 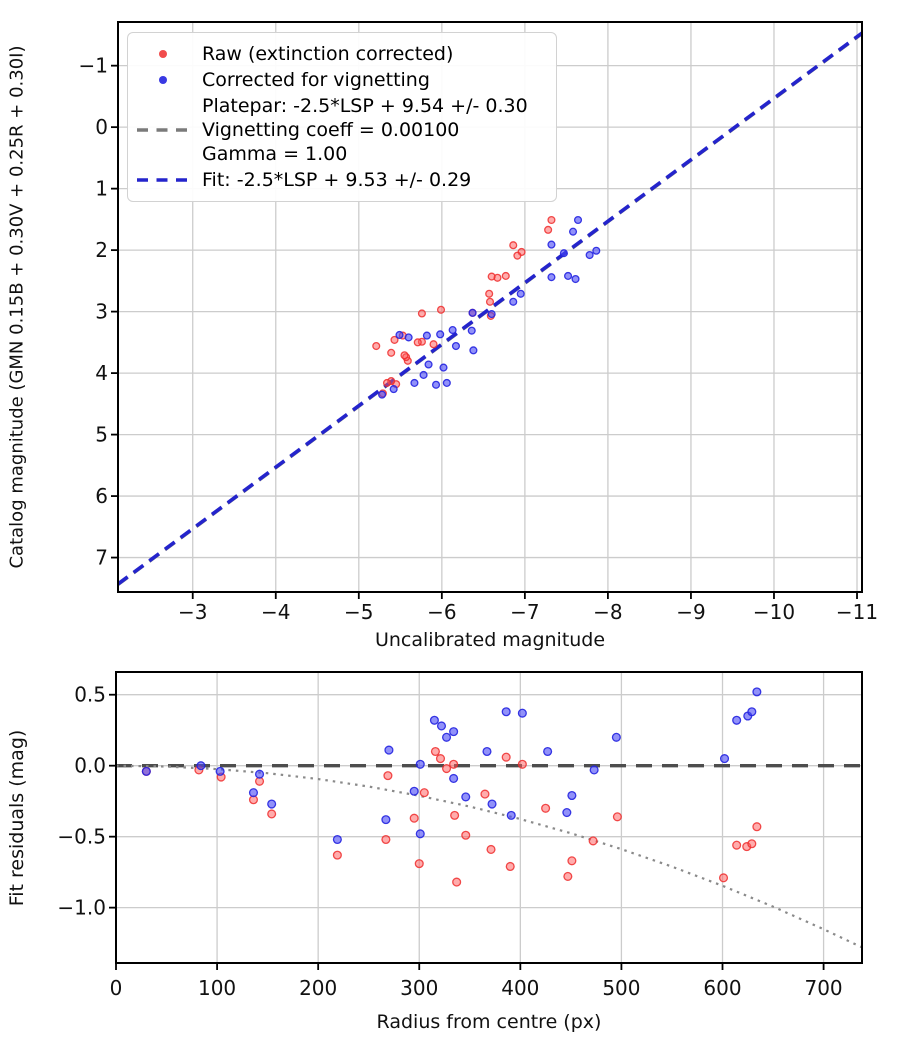 What do you see at coordinates (81, 837) in the screenshot?
I see `bottom-plot-ytick-label: −0.5` at bounding box center [81, 837].